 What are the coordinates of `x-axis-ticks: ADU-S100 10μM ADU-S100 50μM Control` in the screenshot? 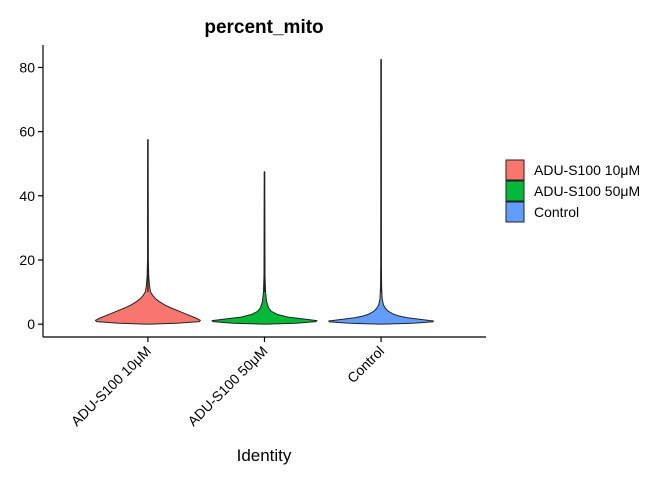 It's located at (227, 383).